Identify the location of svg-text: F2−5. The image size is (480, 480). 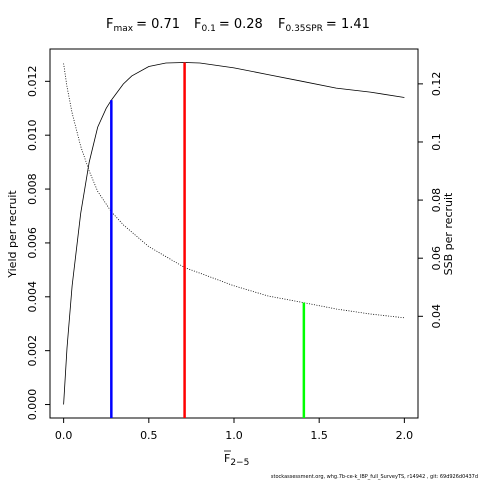
(236, 460).